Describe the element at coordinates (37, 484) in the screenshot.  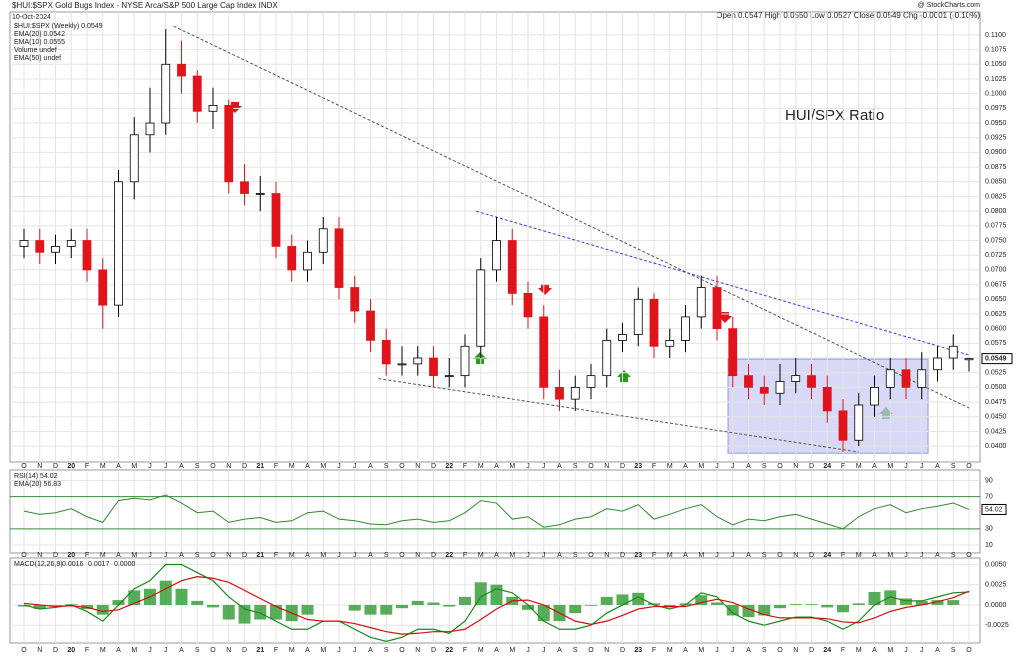
I see `rsi-legend: EMA(20) 56.83` at that location.